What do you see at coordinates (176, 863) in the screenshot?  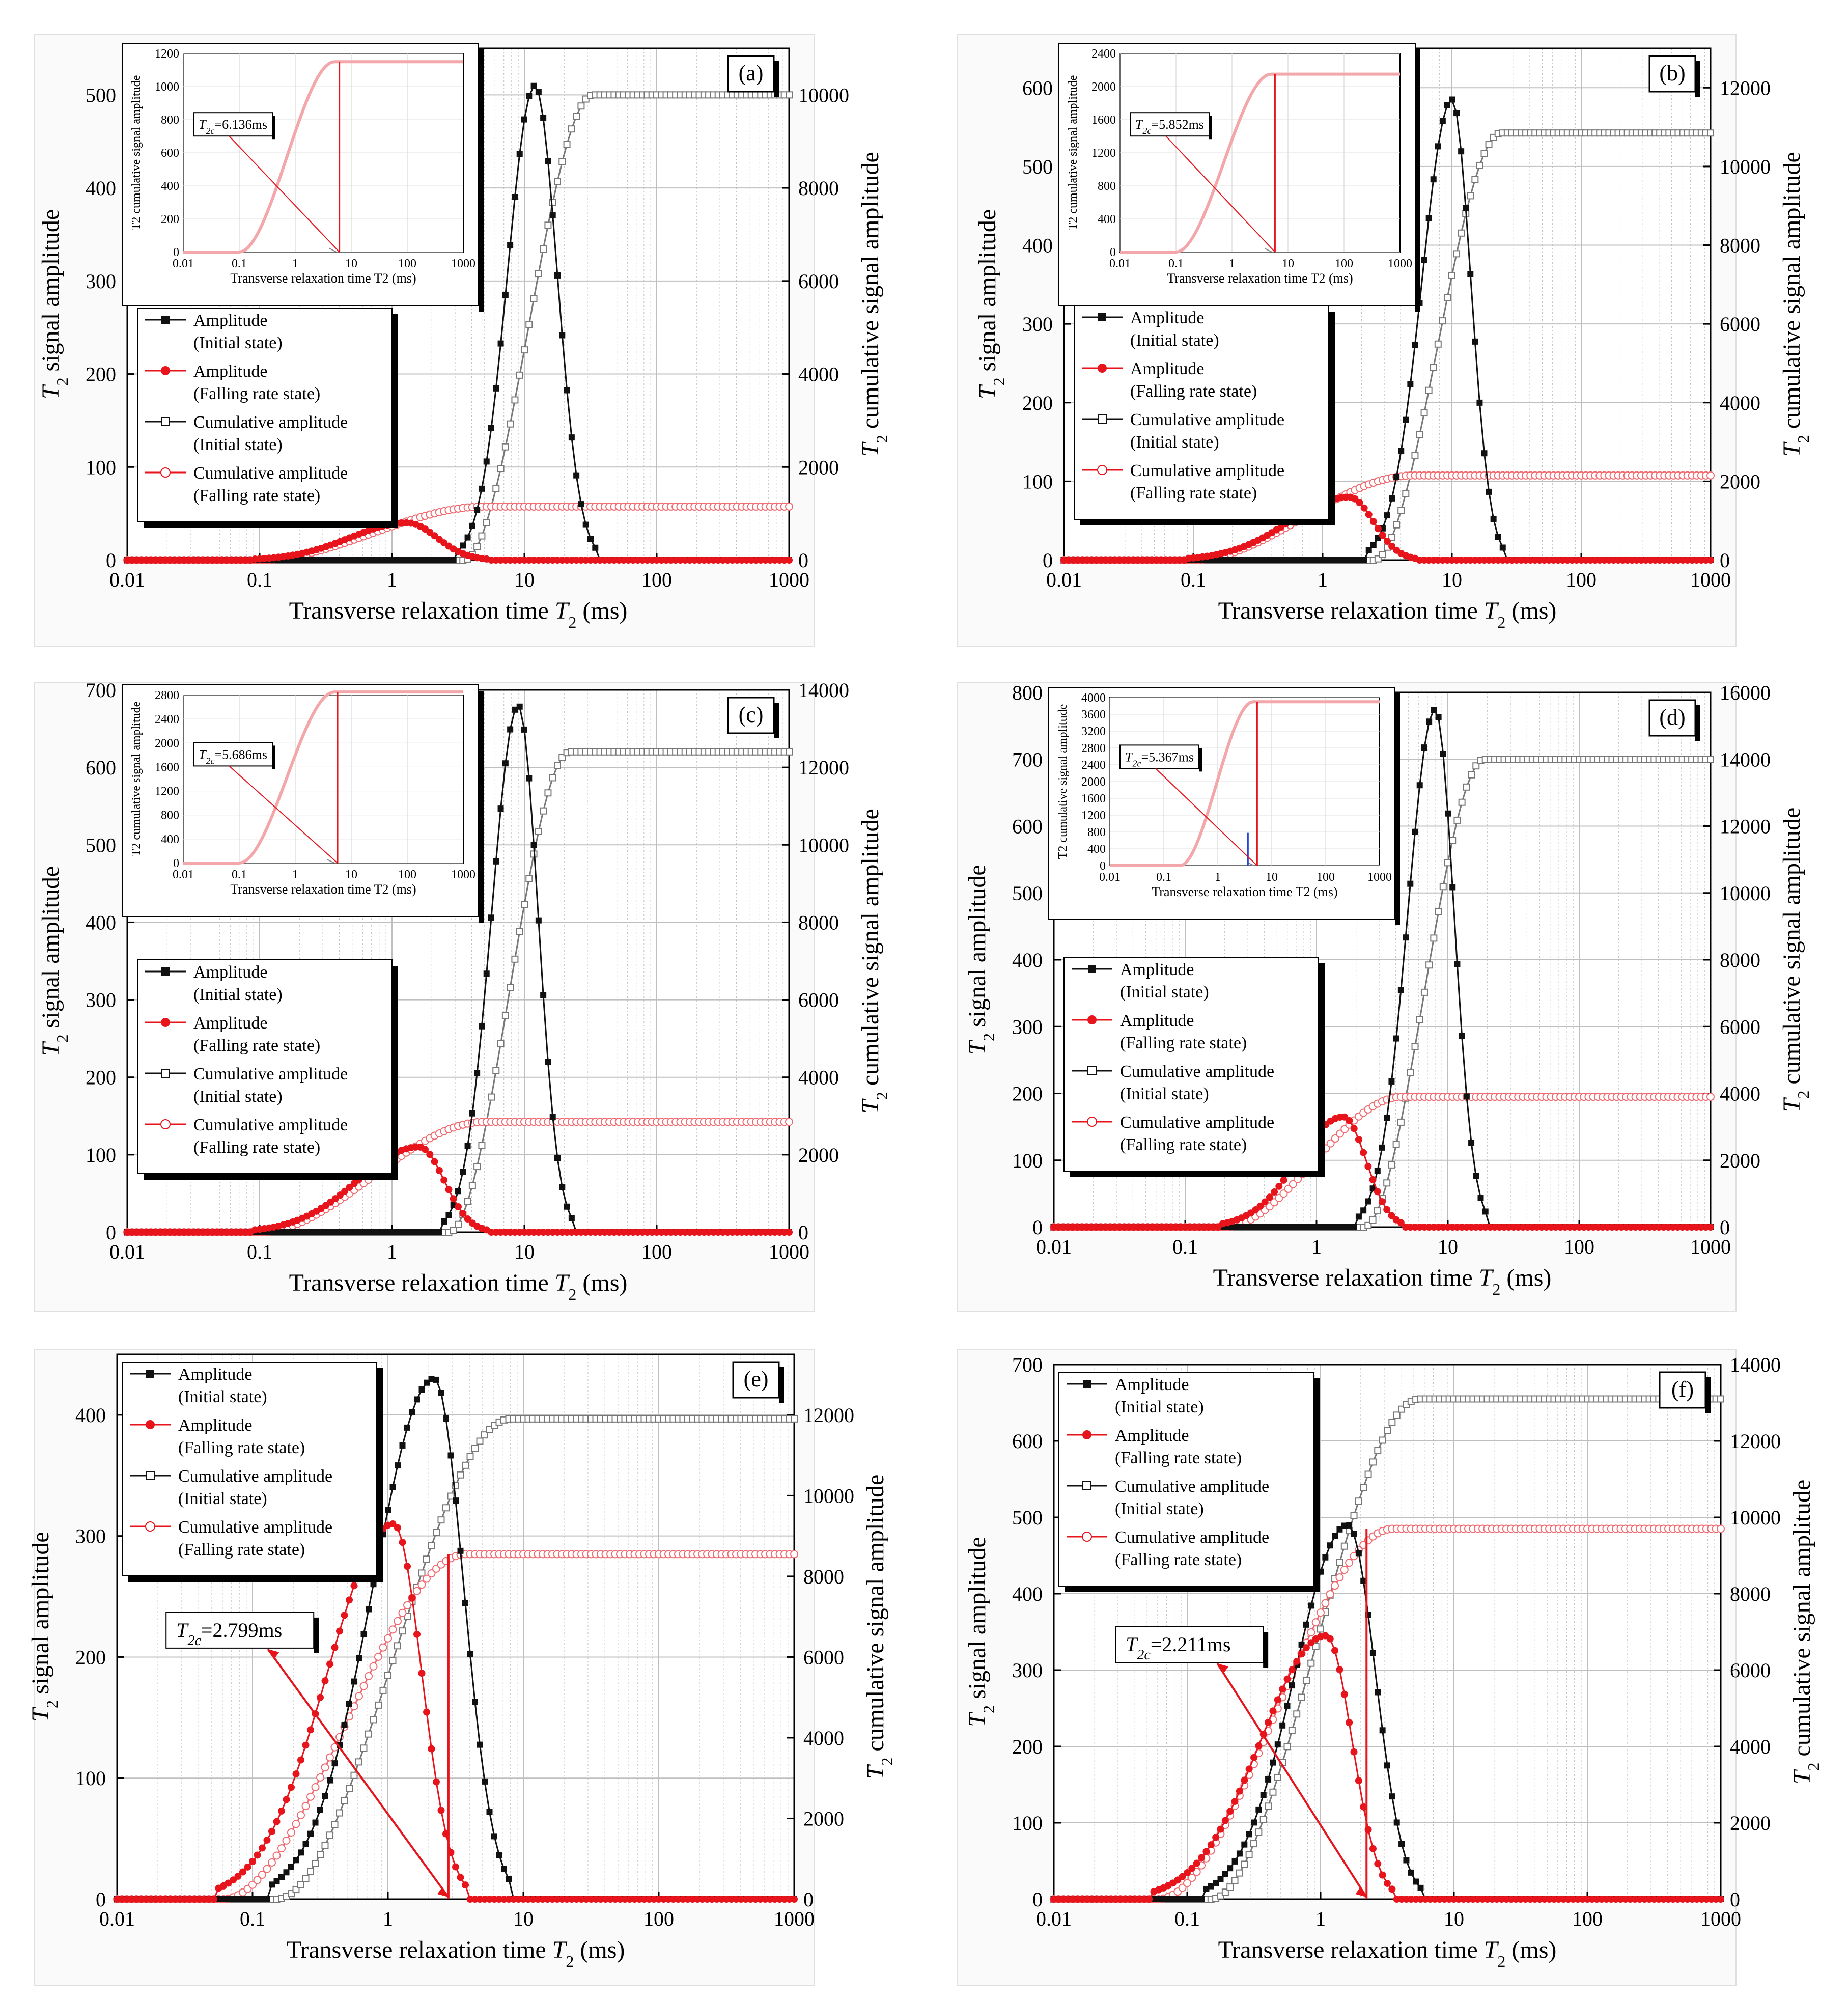 I see `inset-y-tick-label: 0` at bounding box center [176, 863].